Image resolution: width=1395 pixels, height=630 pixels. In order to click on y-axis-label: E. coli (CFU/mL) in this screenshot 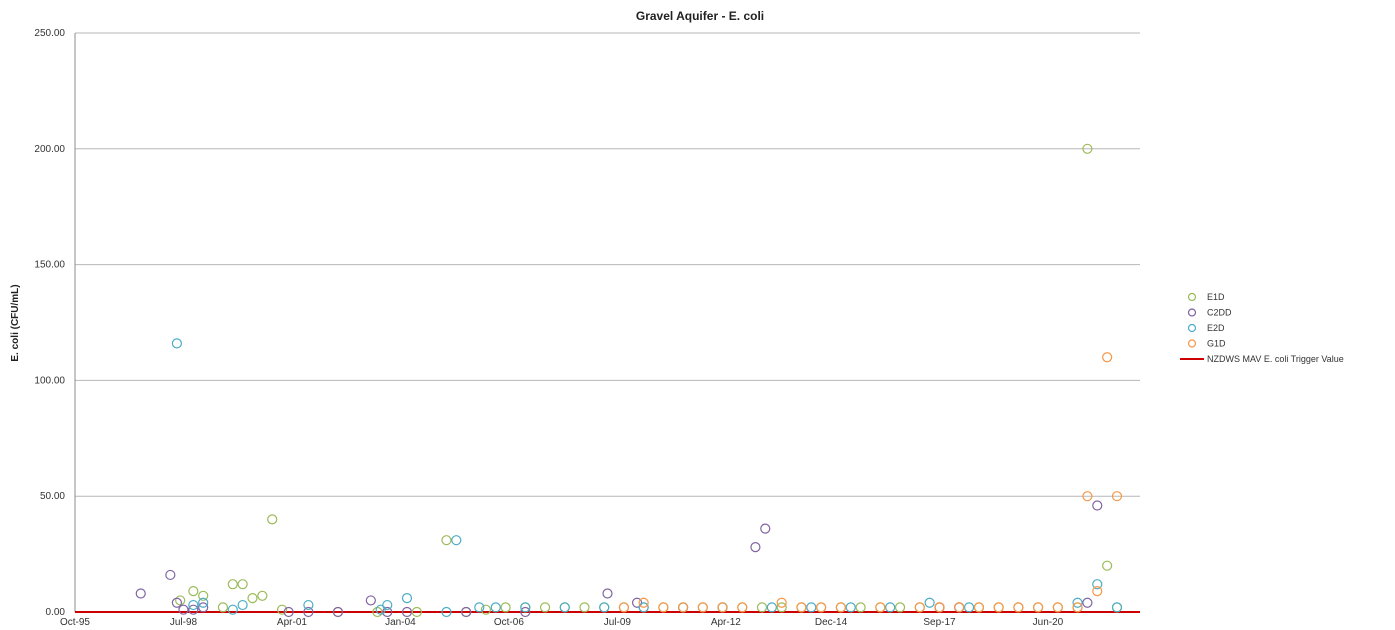, I will do `click(15, 322)`.